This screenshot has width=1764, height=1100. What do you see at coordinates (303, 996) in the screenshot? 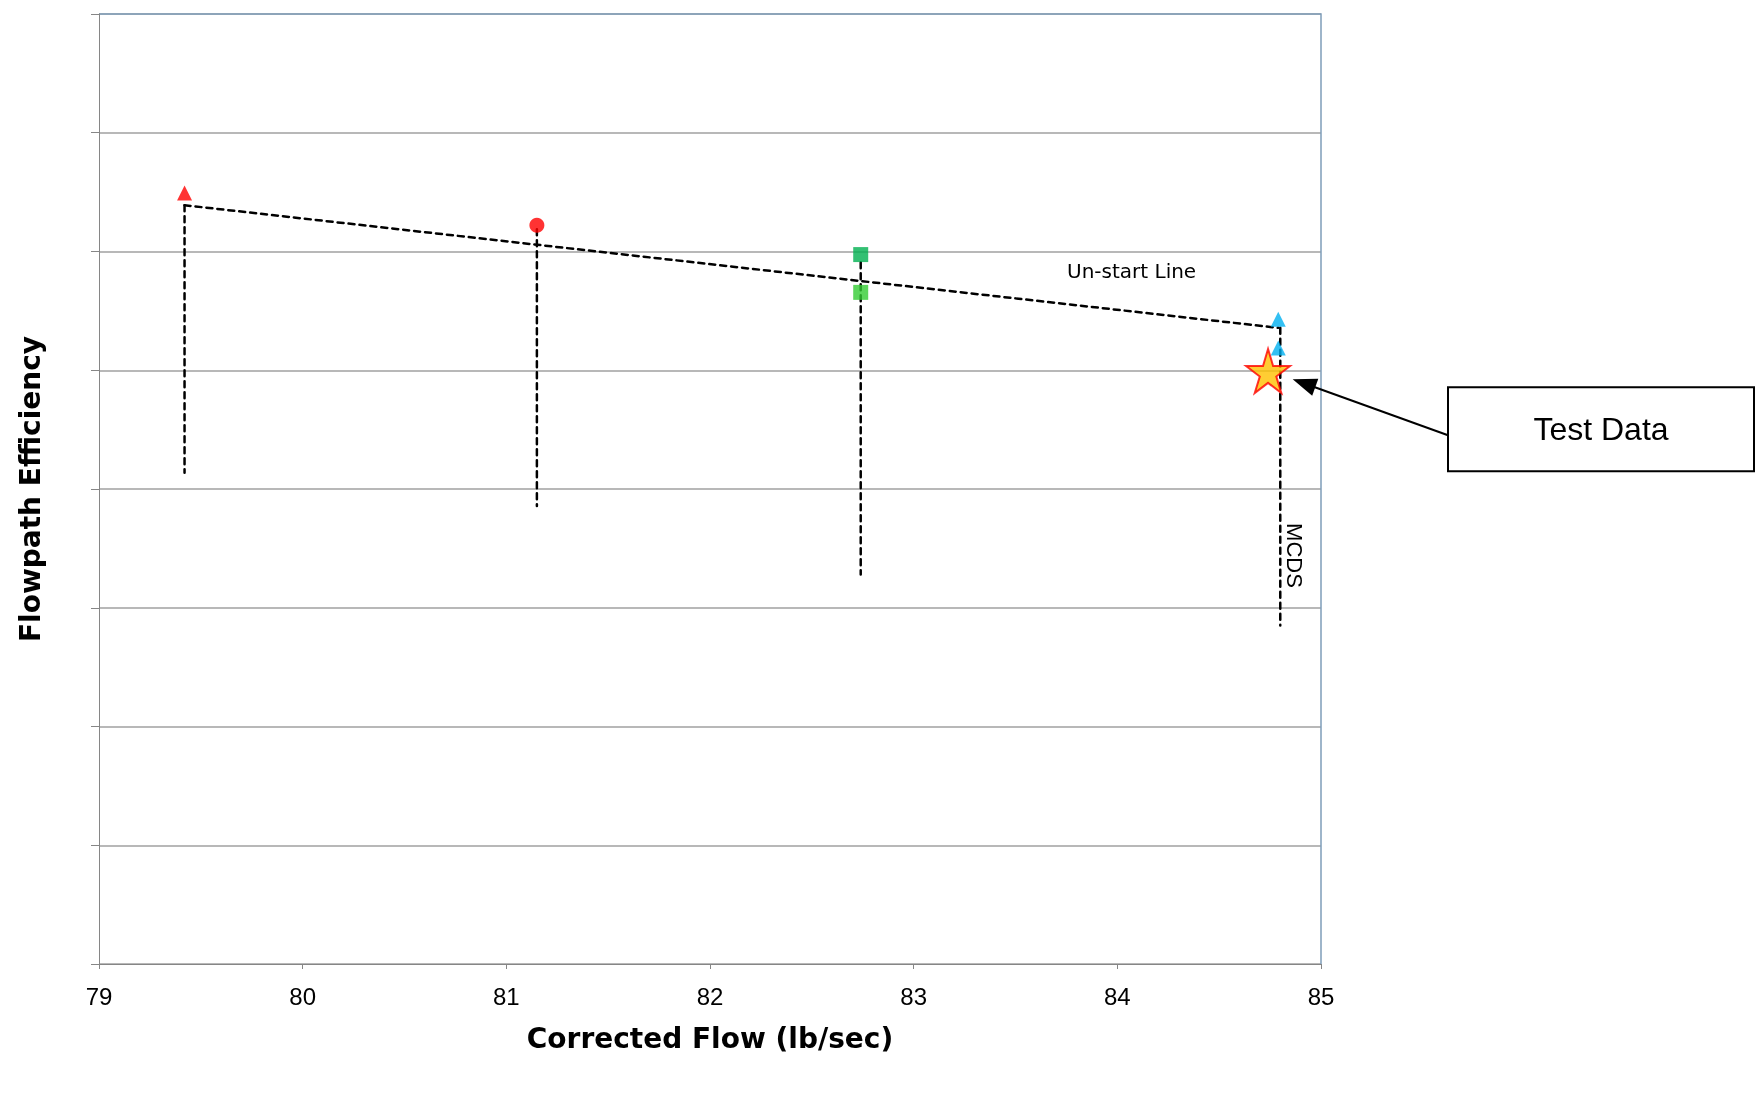
I see `x-tick-label: 80` at bounding box center [303, 996].